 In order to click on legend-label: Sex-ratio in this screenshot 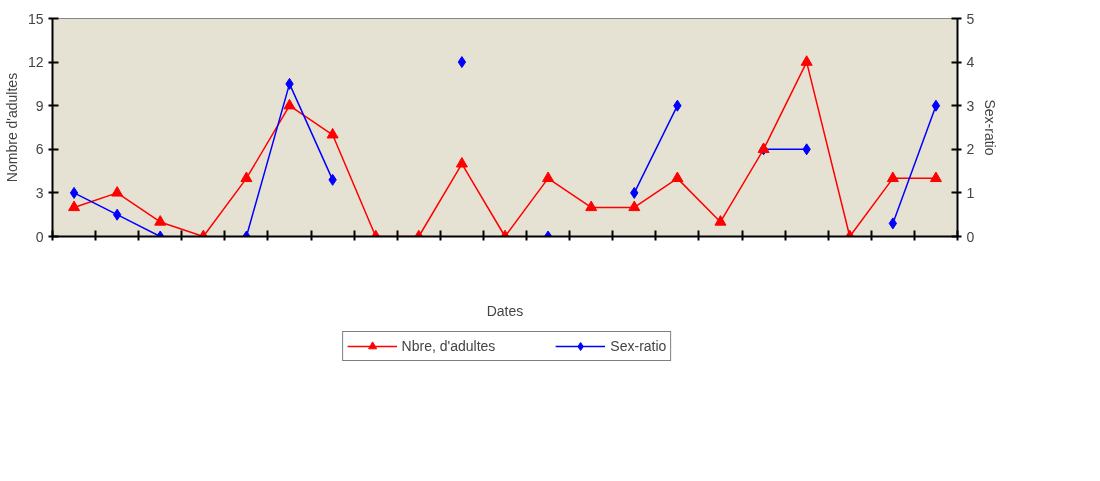, I will do `click(638, 346)`.